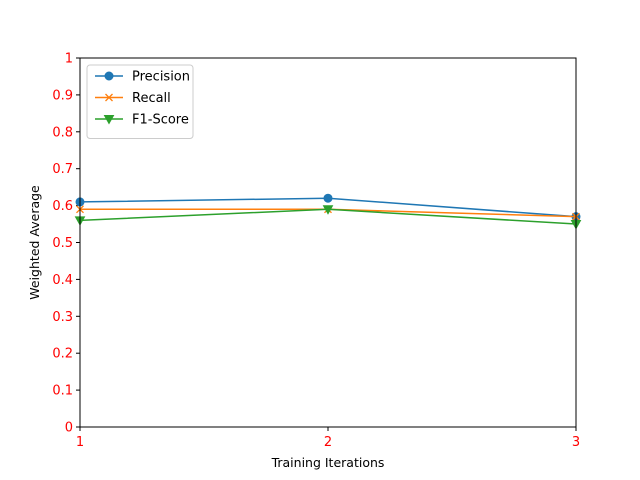  I want to click on y-tick-label: 1, so click(69, 59).